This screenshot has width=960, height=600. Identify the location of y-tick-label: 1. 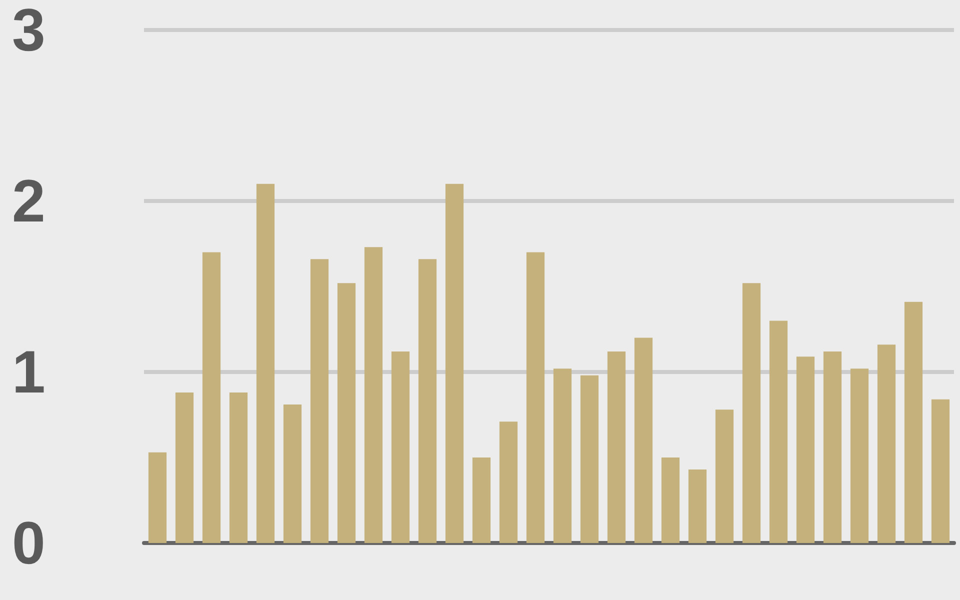
(29, 372).